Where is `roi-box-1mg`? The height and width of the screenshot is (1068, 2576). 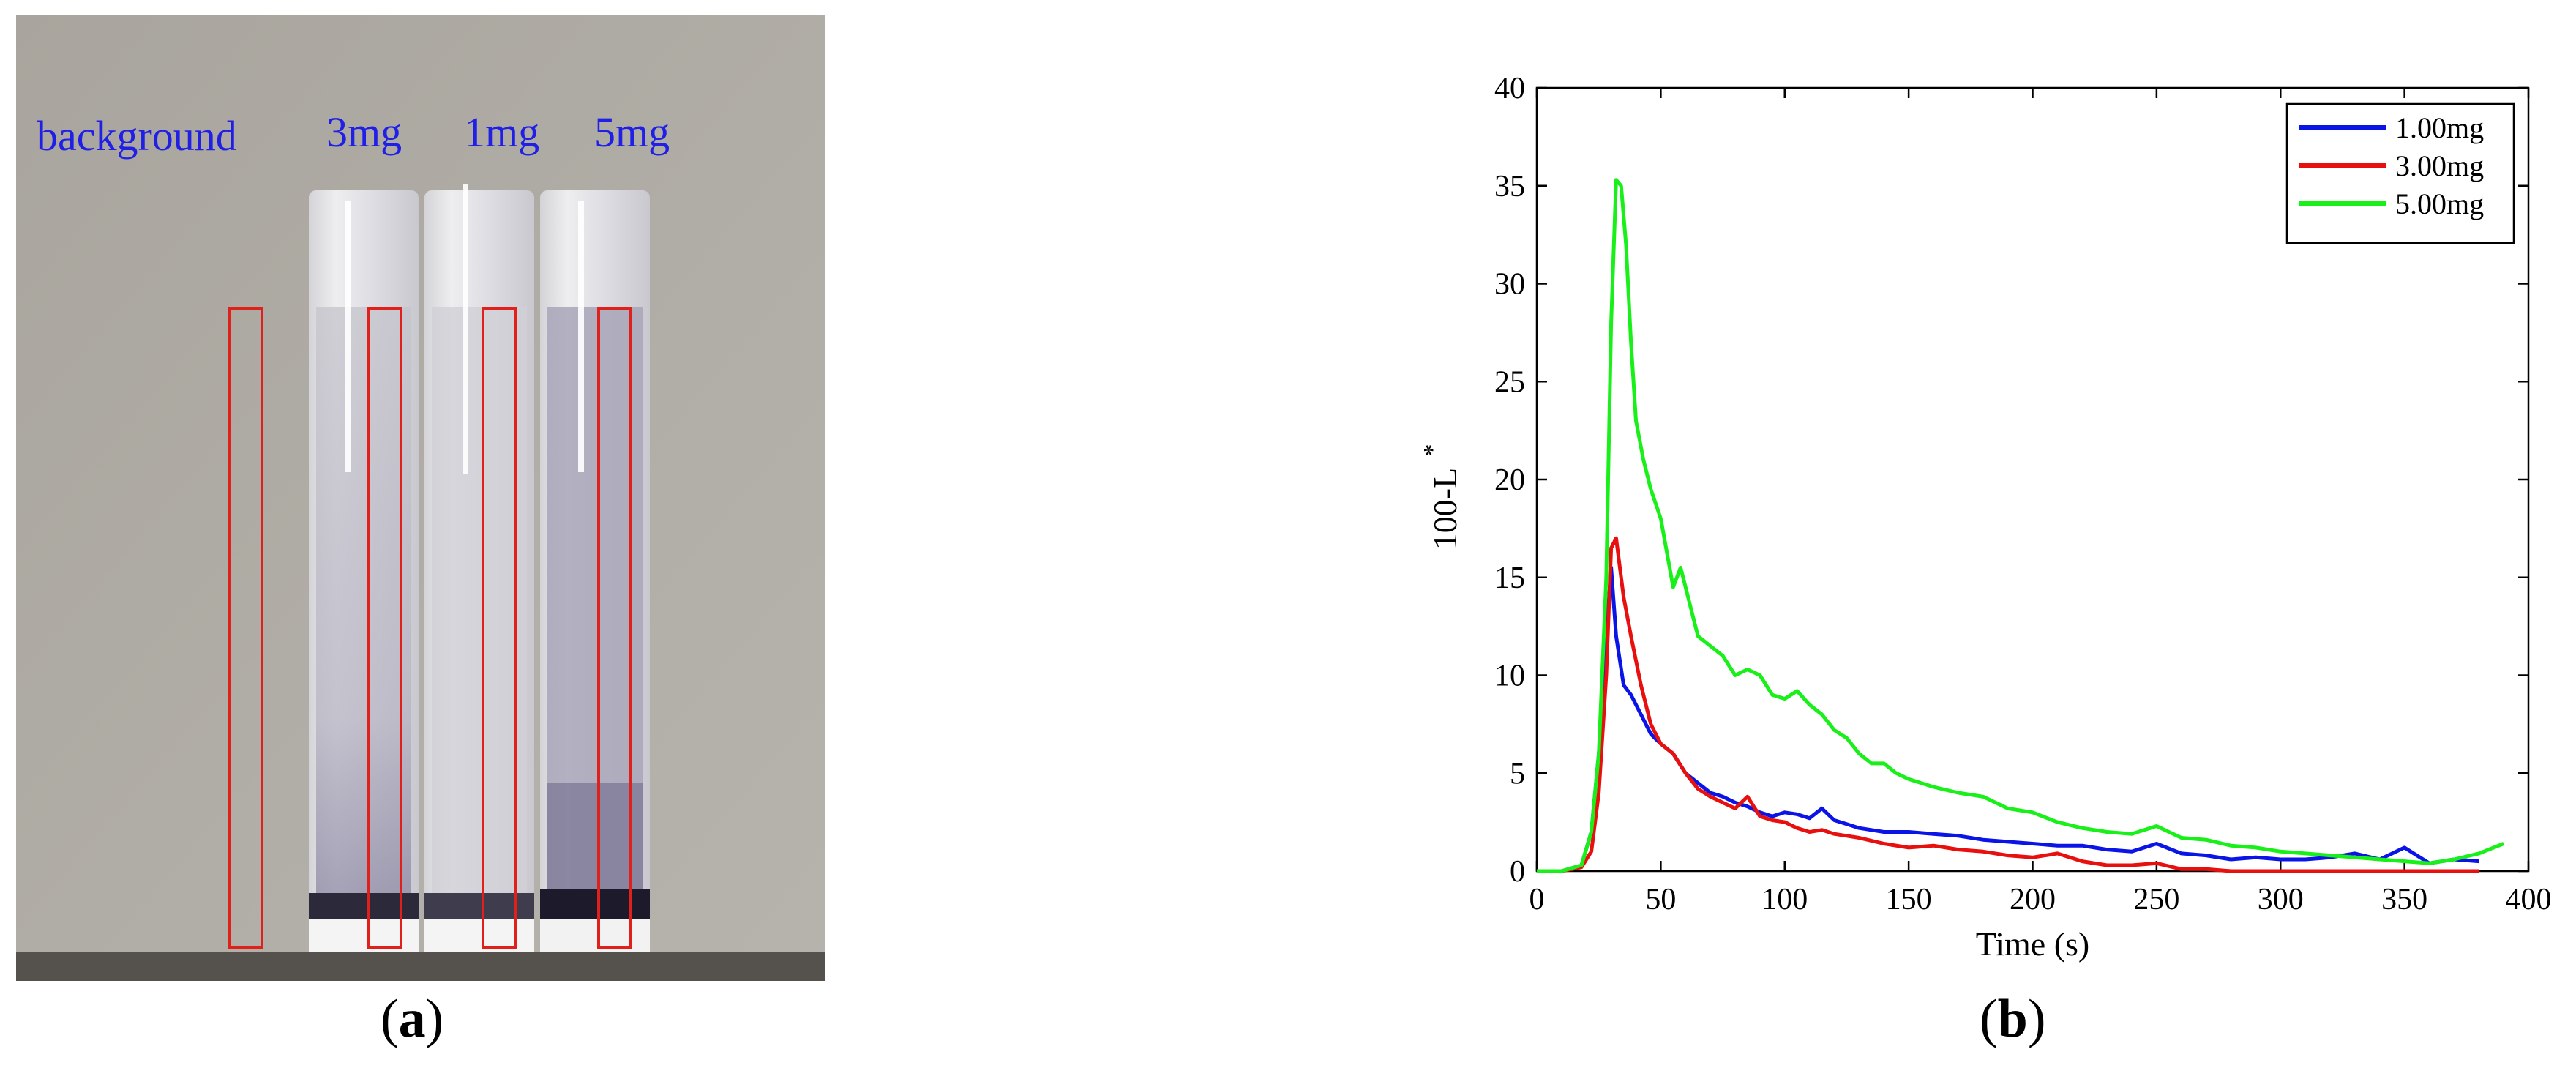 roi-box-1mg is located at coordinates (499, 628).